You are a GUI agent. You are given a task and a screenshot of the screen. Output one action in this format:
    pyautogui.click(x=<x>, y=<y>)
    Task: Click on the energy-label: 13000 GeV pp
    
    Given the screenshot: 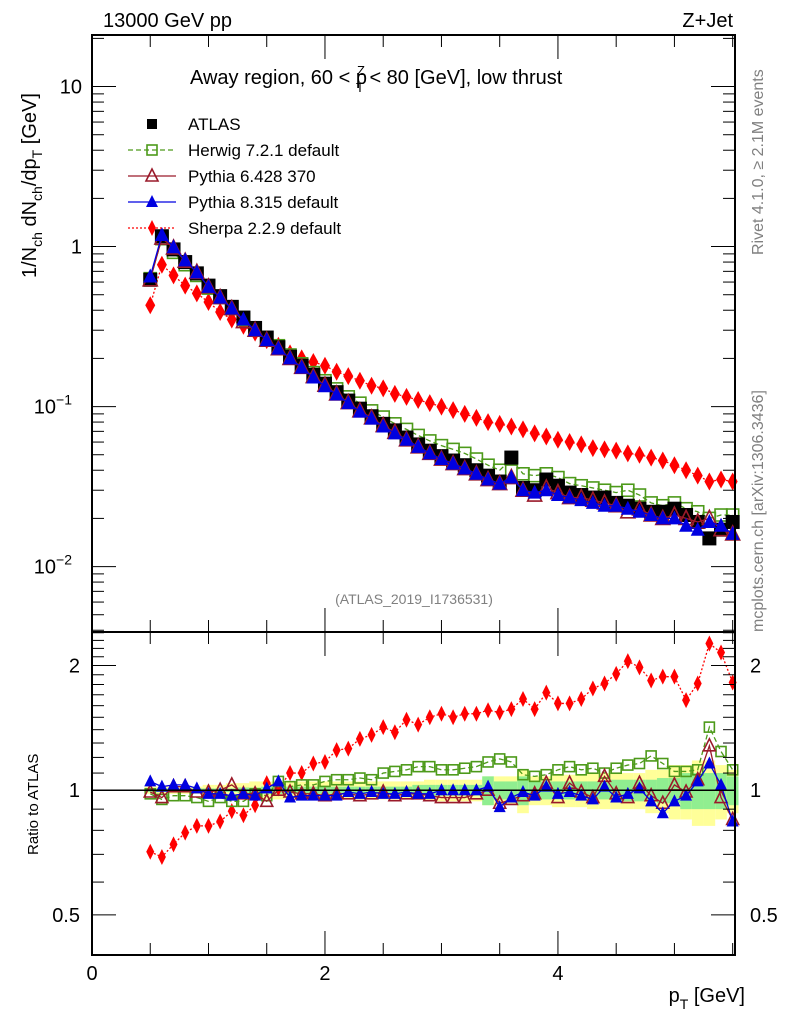 What is the action you would take?
    pyautogui.click(x=167, y=21)
    